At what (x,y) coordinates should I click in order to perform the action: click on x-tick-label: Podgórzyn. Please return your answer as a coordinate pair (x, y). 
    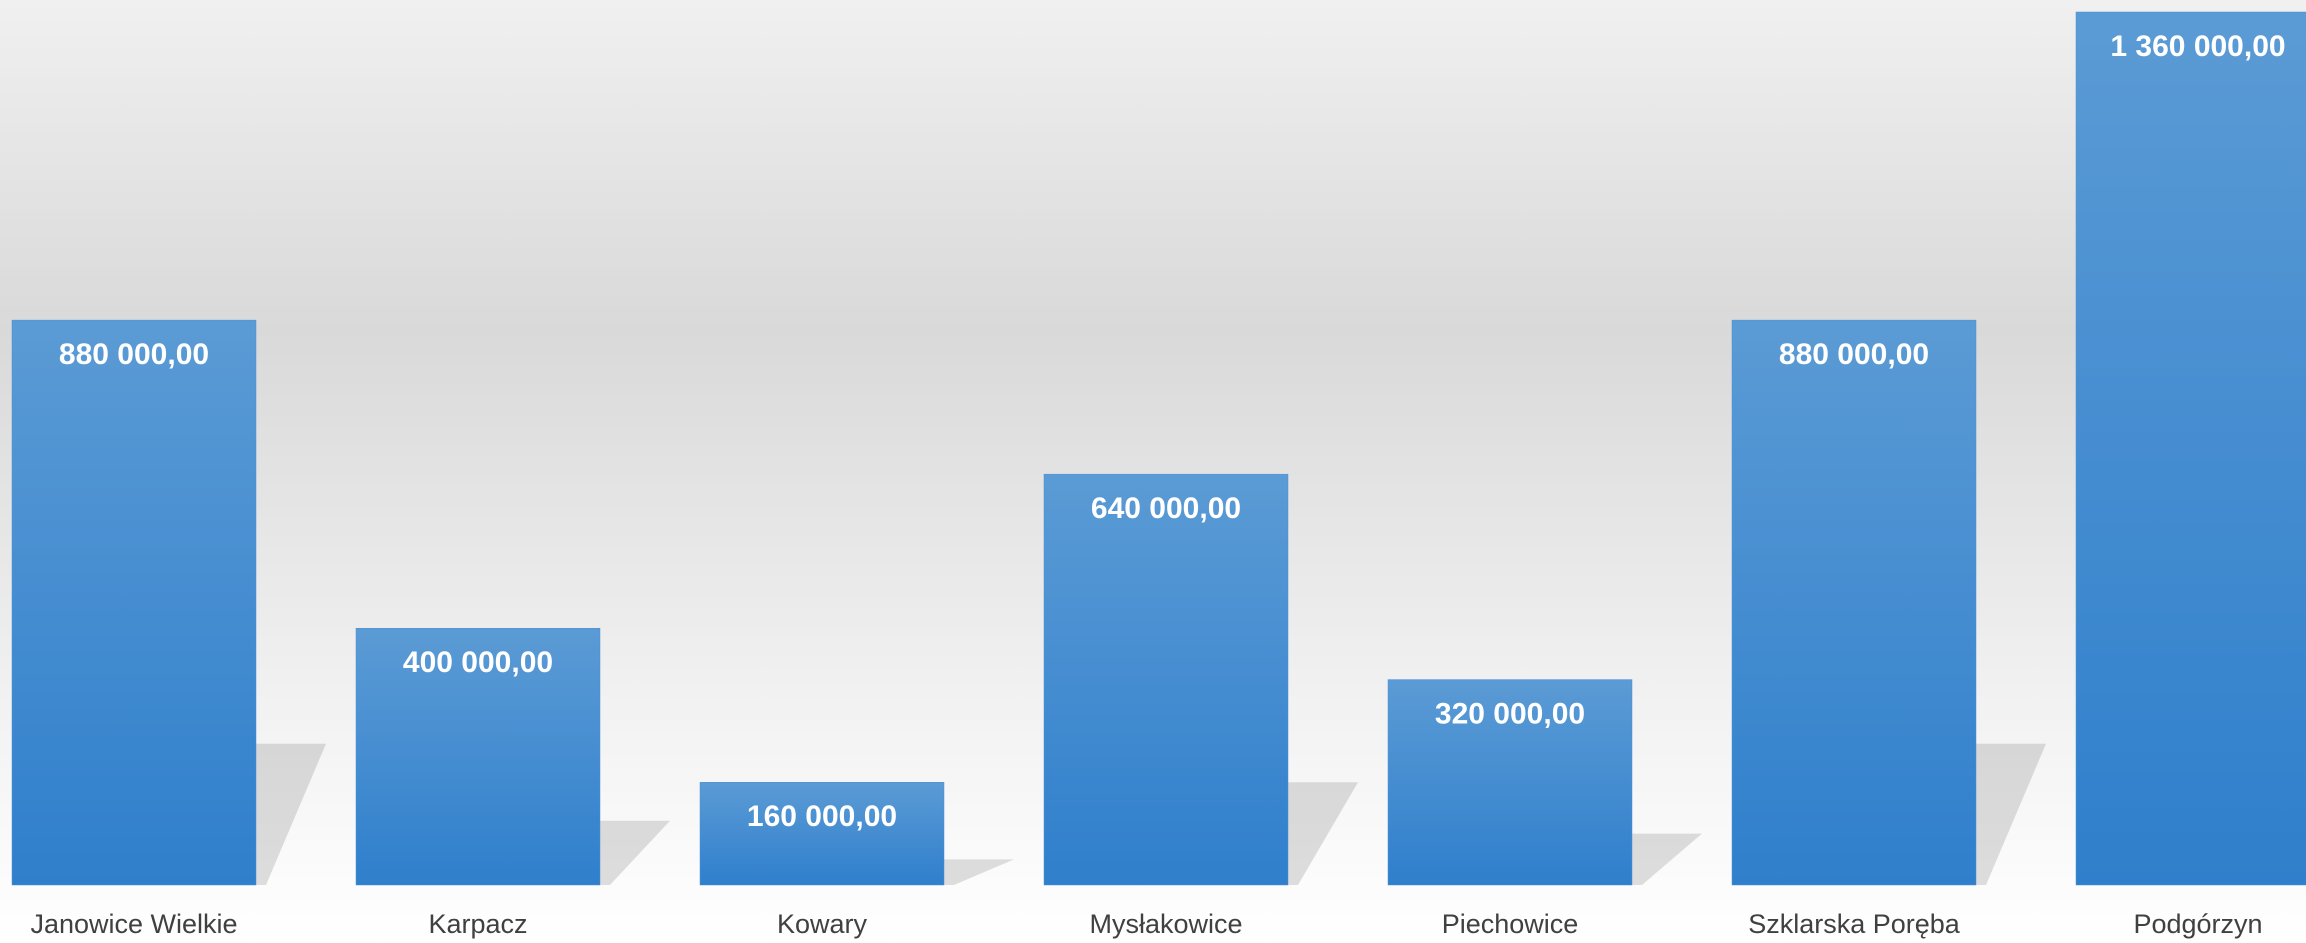
    Looking at the image, I should click on (2197, 924).